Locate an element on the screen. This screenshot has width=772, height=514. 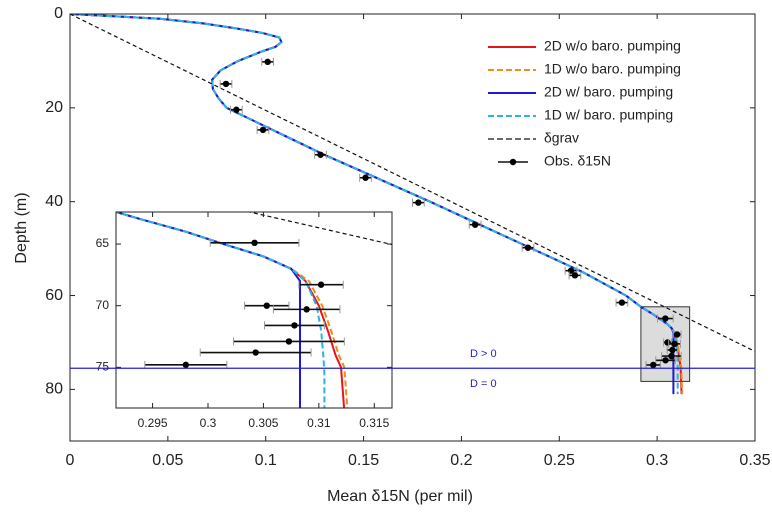
x-tick-label: 0.05 is located at coordinates (167, 460).